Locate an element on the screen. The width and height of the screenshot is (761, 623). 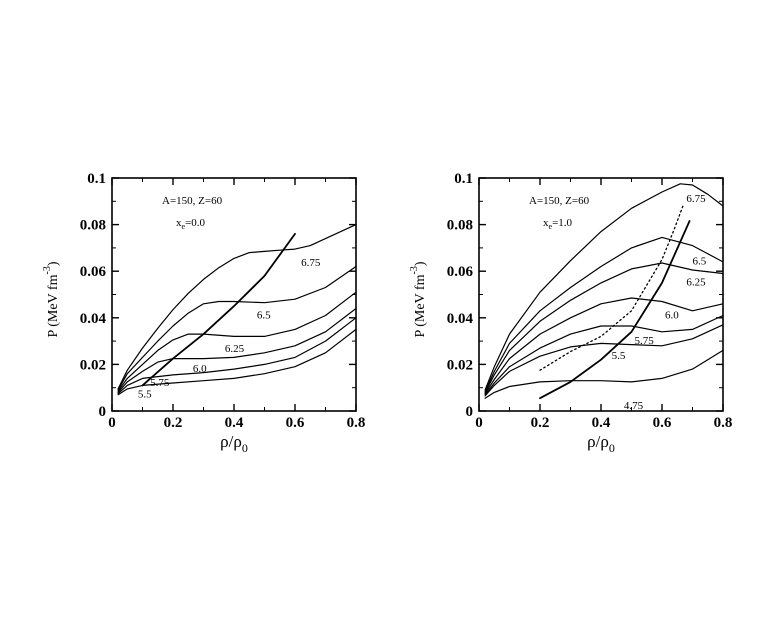
annotation-xe: xe=1.0 is located at coordinates (558, 224).